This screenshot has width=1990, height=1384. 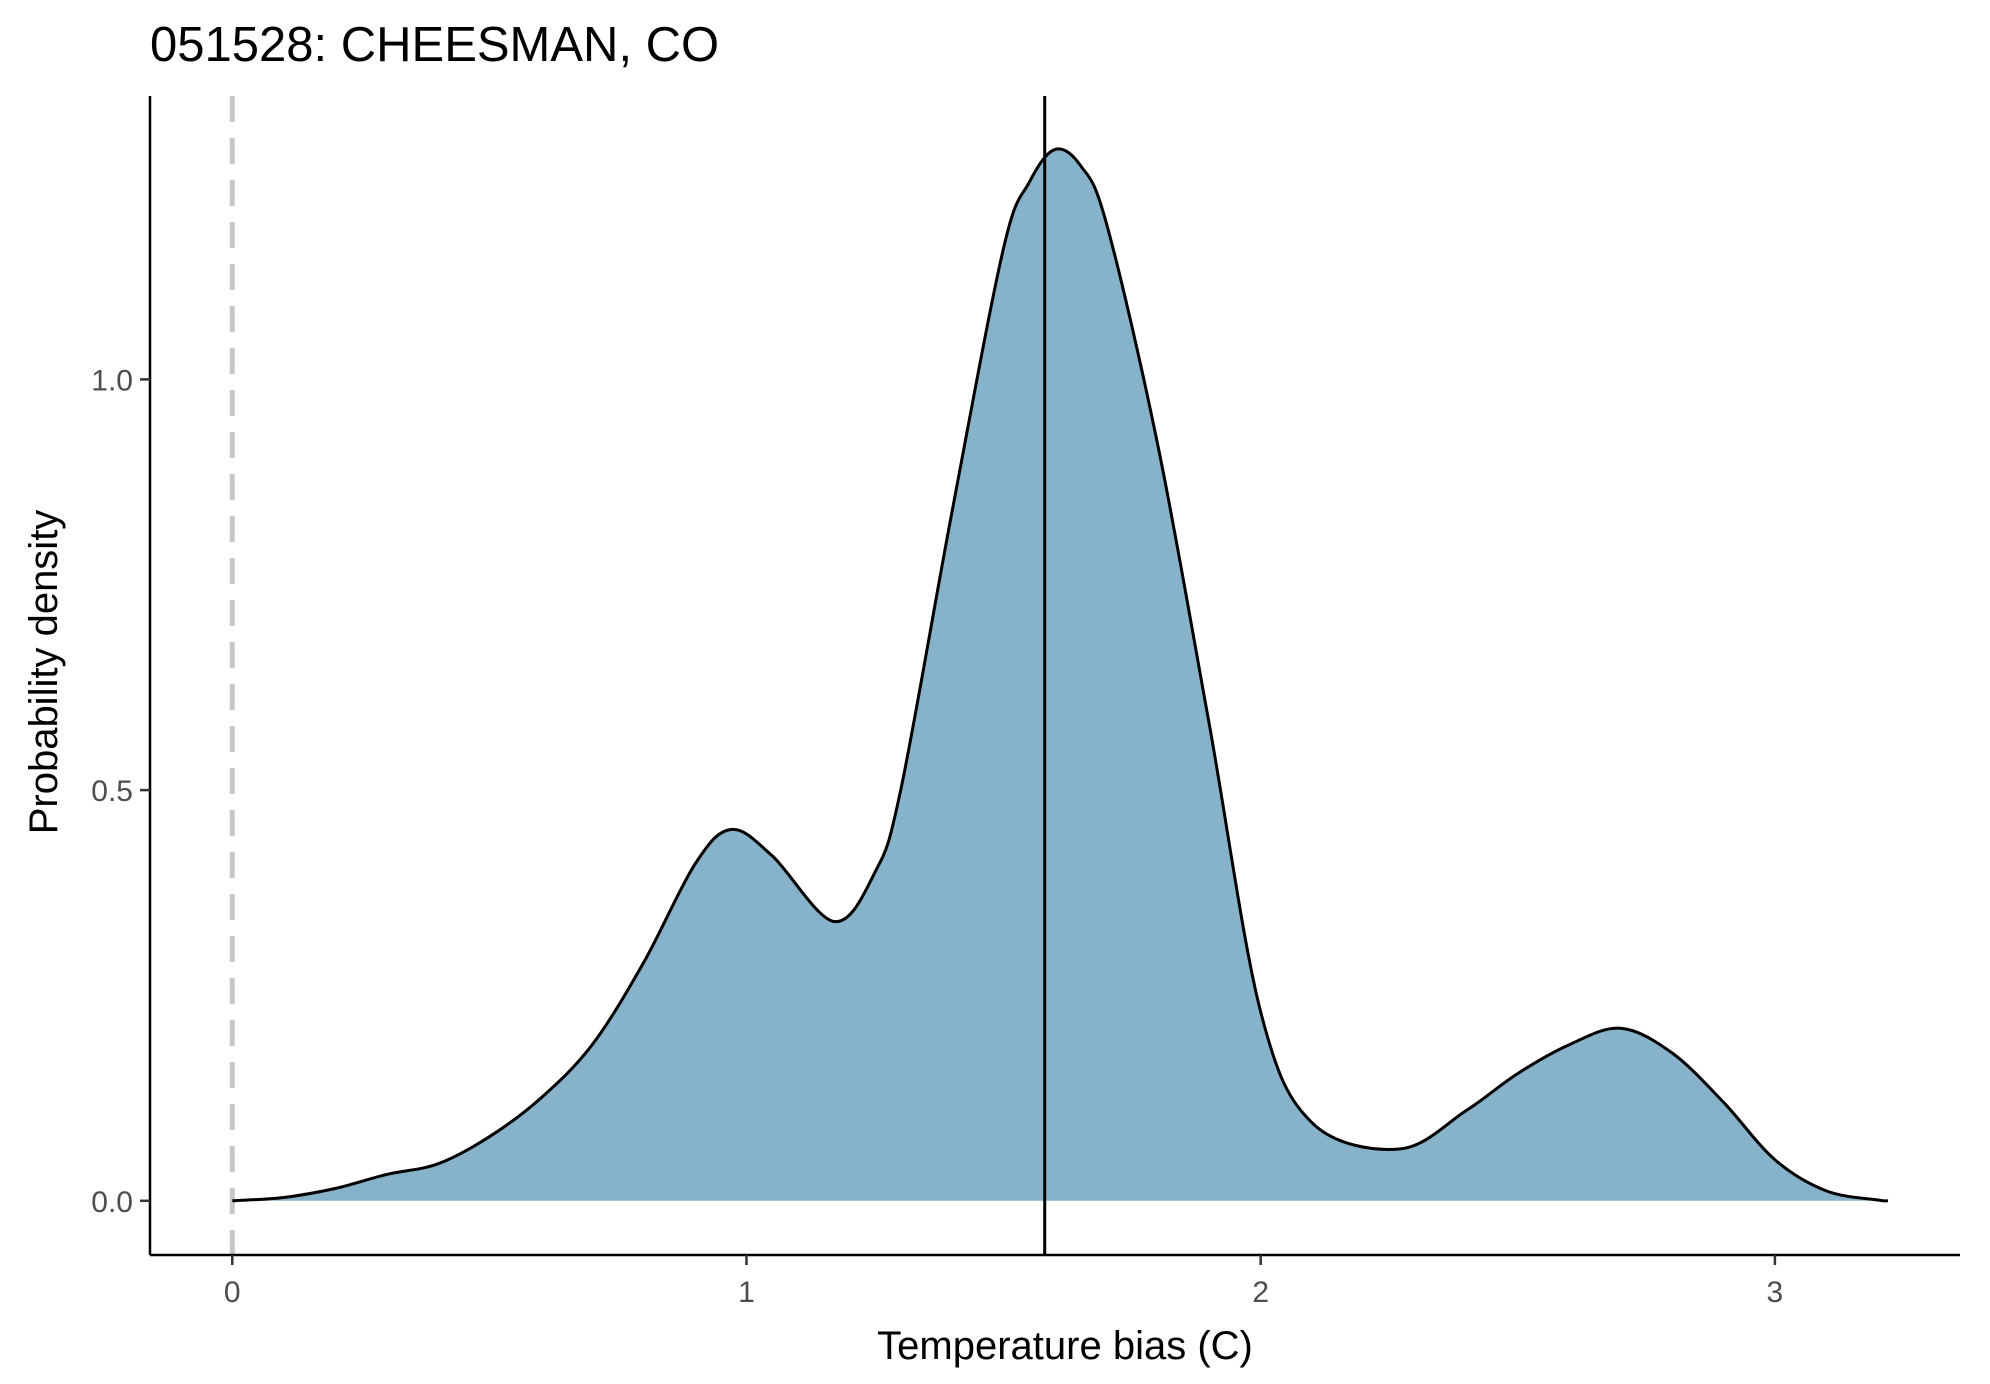 I want to click on y-tick-label: 1.0, so click(x=112, y=380).